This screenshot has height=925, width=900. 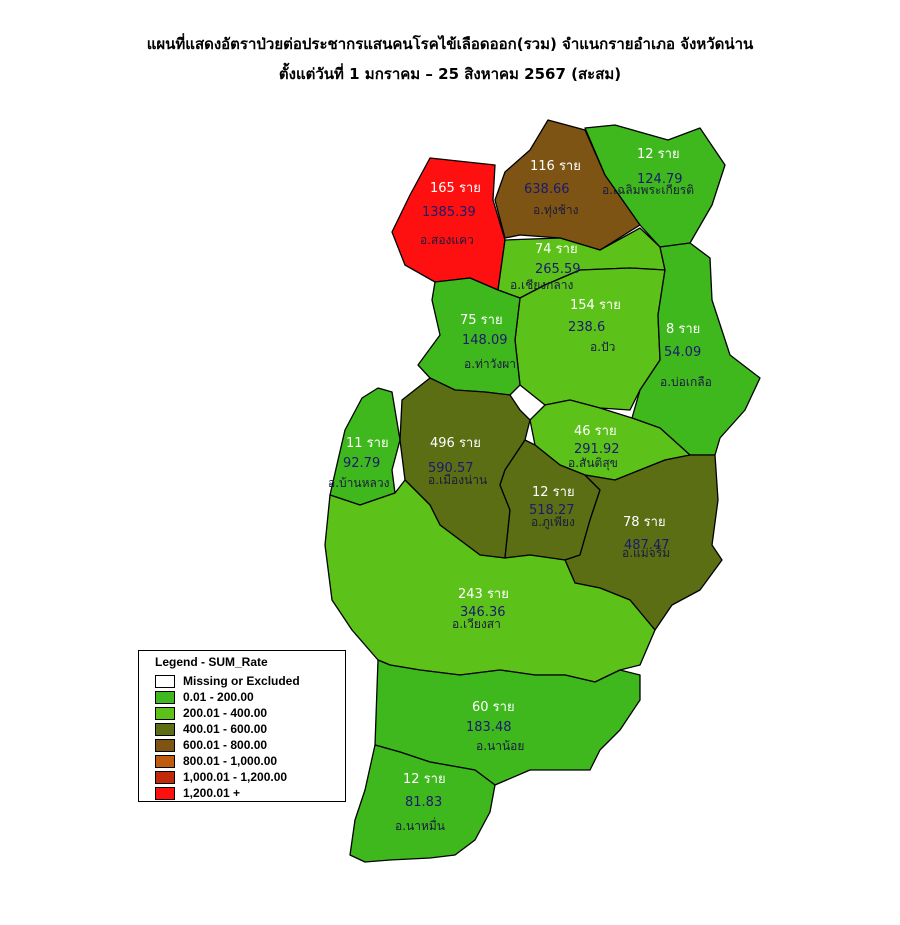 What do you see at coordinates (646, 553) in the screenshot?
I see `label-name-maecharim: อ.แม่จริม` at bounding box center [646, 553].